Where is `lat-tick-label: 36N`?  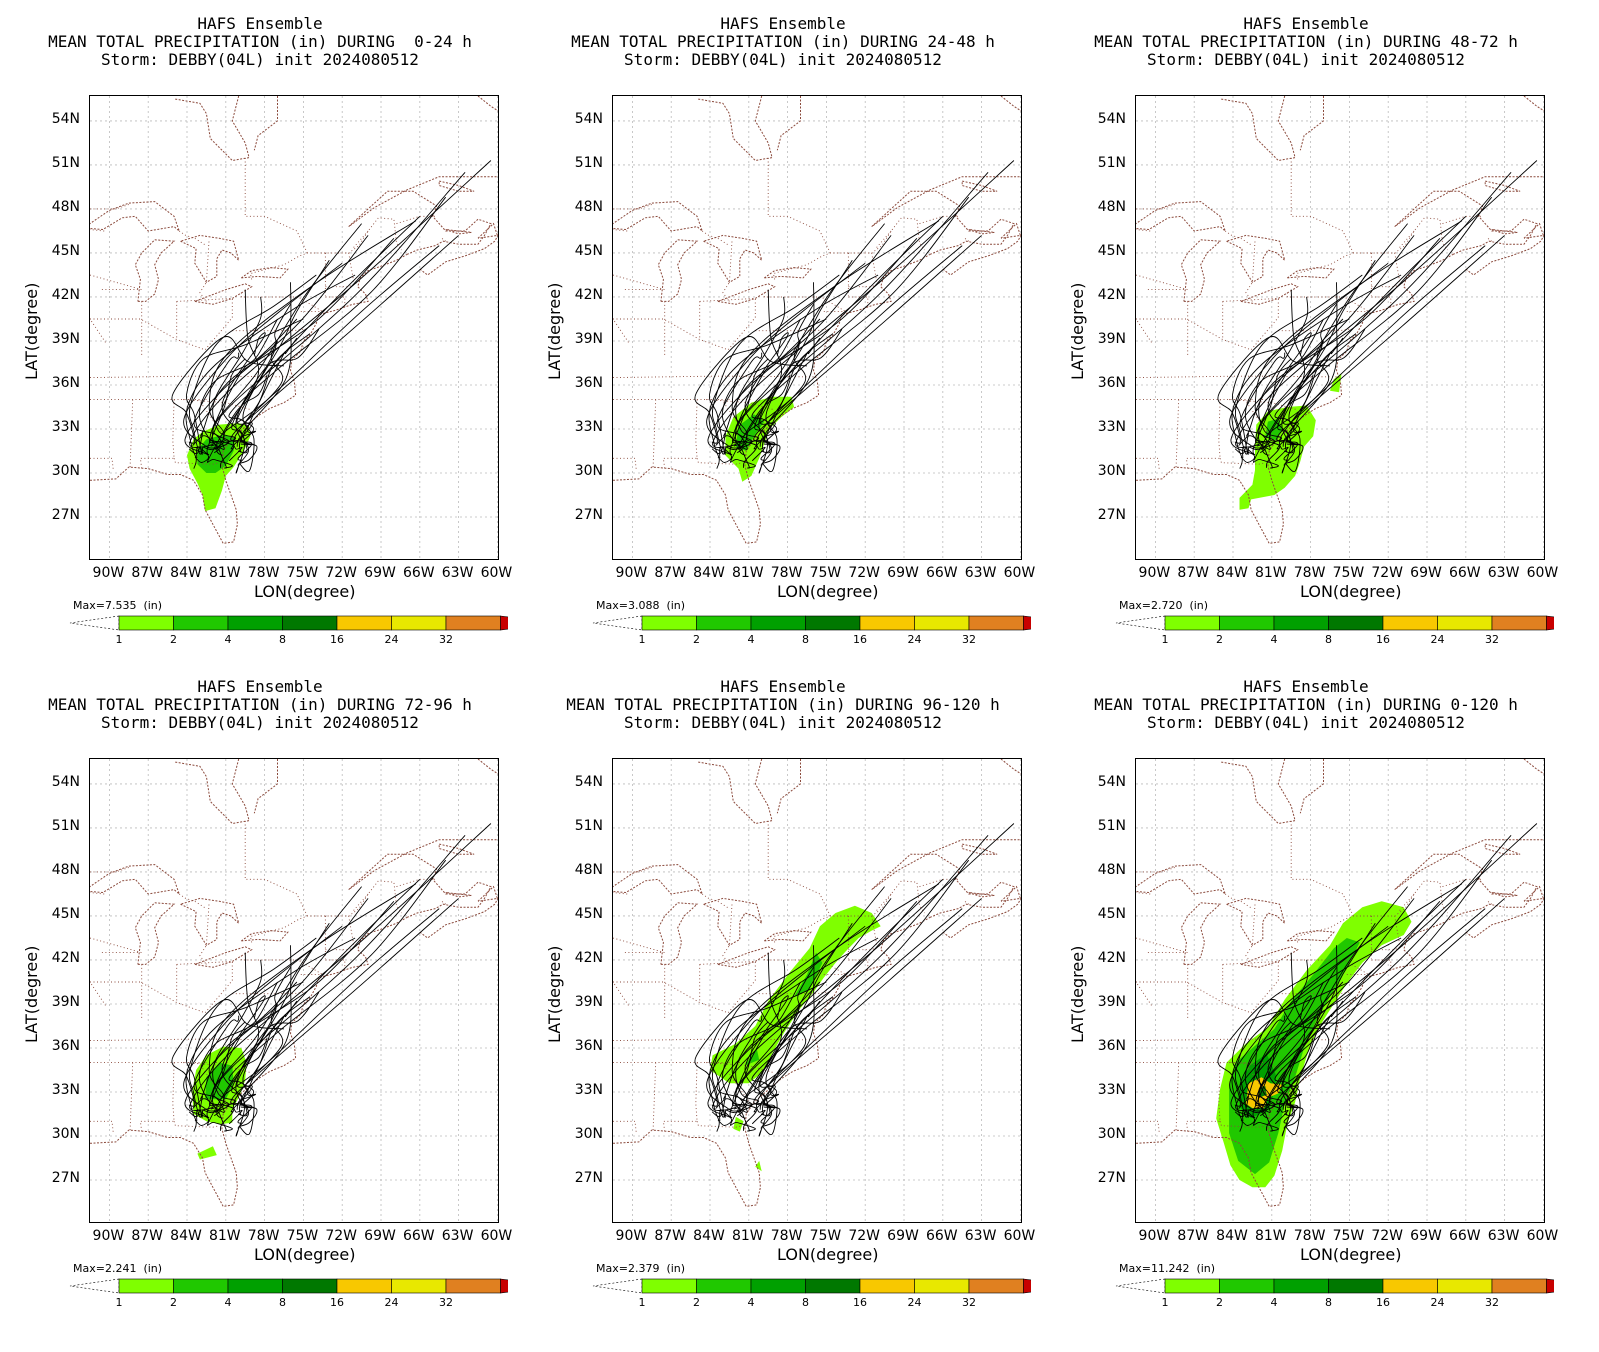 lat-tick-label: 36N is located at coordinates (1111, 1045).